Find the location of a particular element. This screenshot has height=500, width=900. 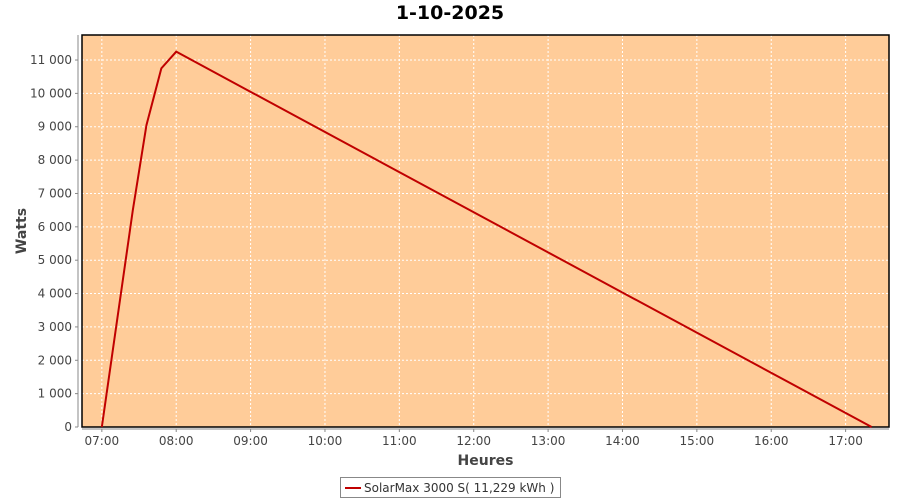

y-tick-label: 10 000 is located at coordinates (51, 93).